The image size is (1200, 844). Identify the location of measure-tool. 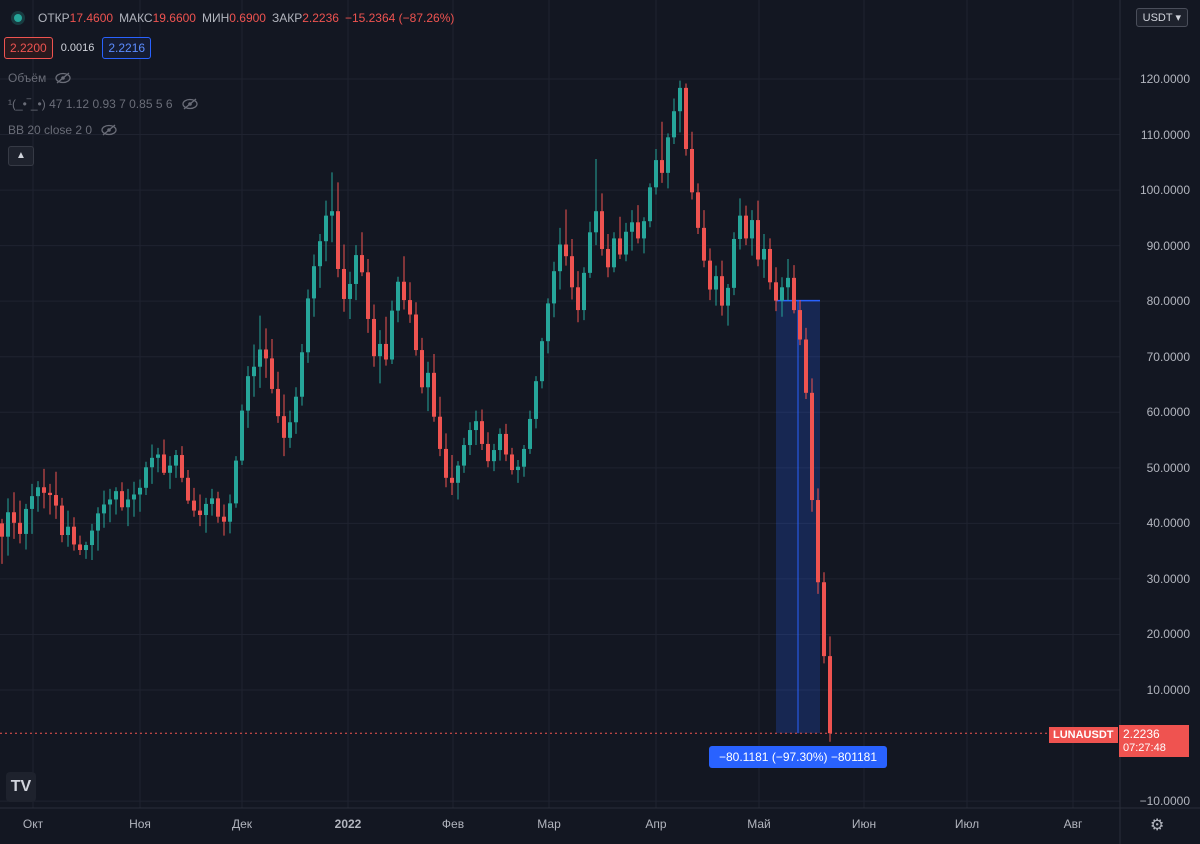
(798, 516).